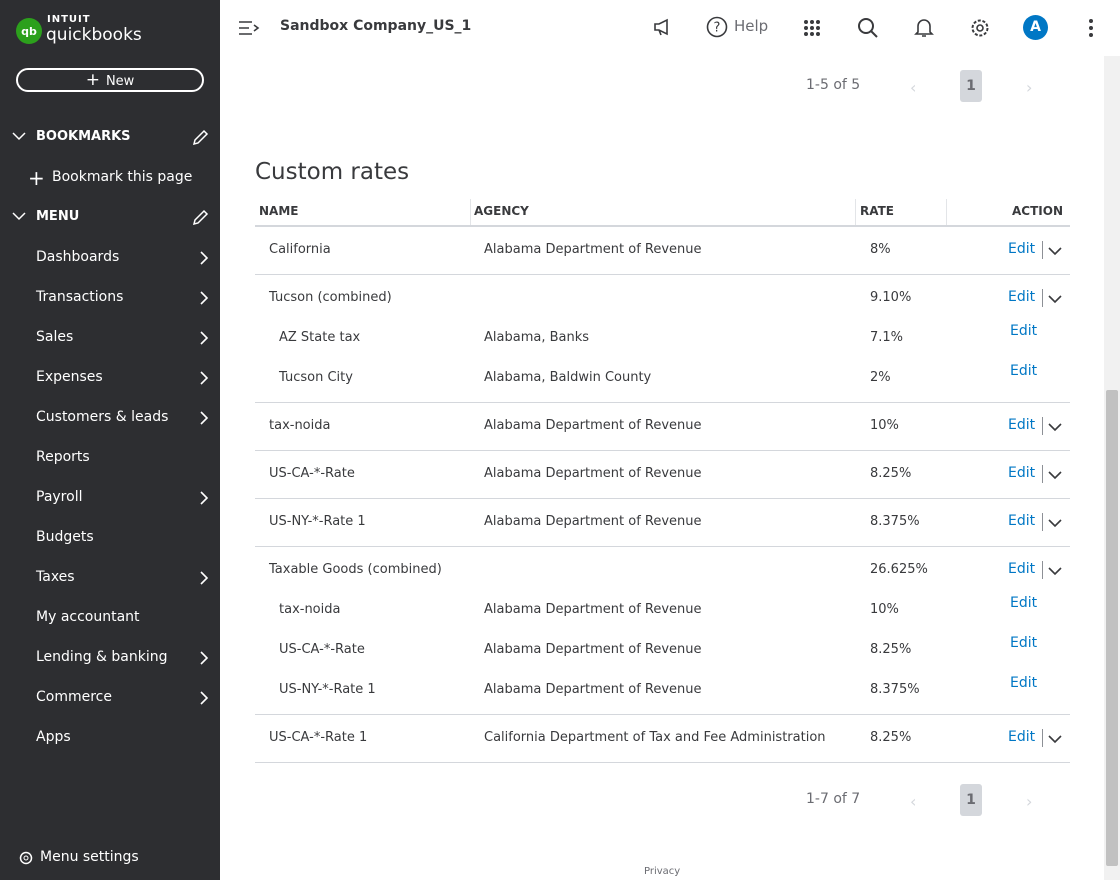  I want to click on announce-icon, so click(662, 27).